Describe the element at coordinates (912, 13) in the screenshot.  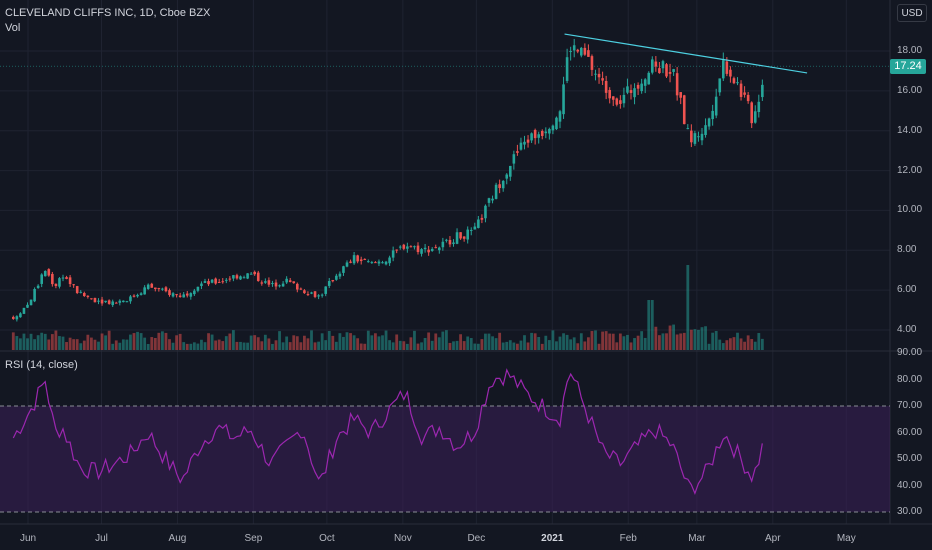
I see `currency-button: USD` at that location.